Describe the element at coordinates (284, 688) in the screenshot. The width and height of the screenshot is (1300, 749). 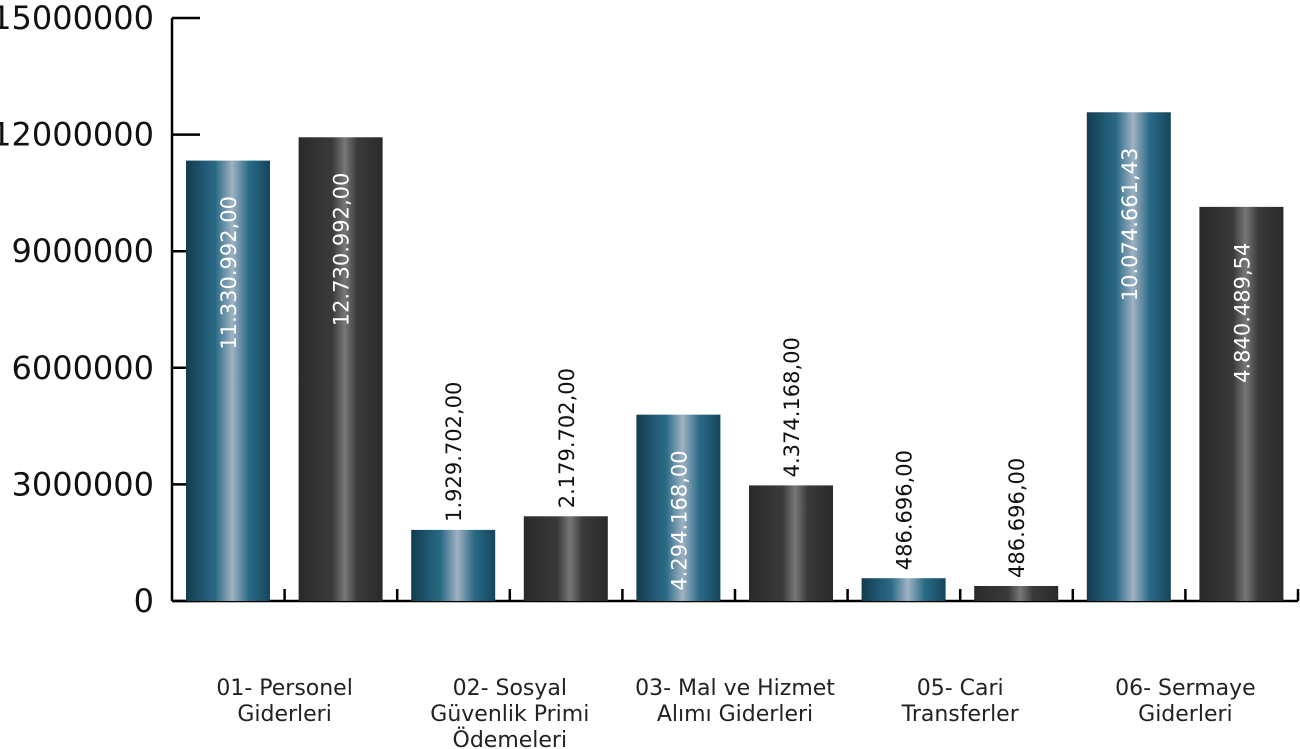
I see `category-label-line: 01- Personel` at that location.